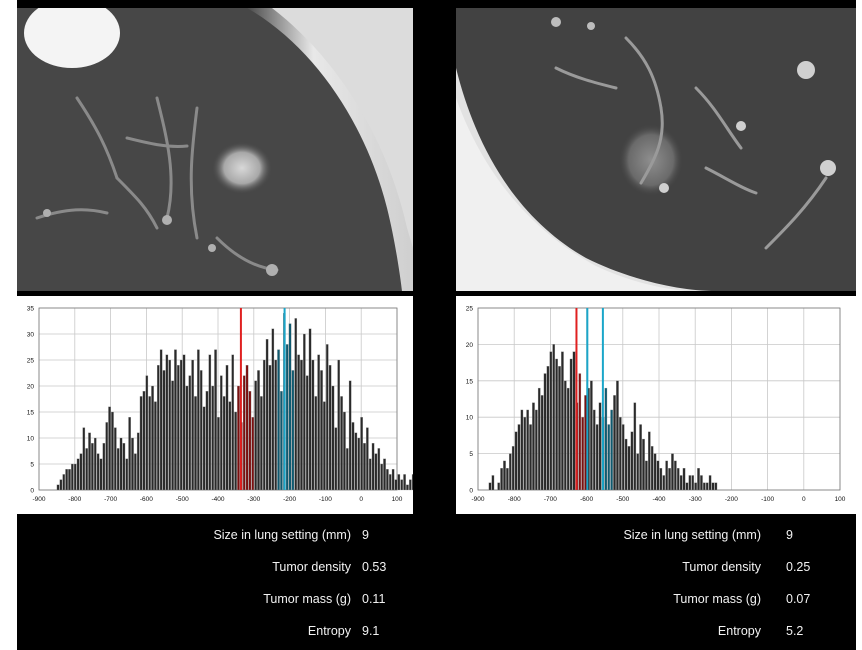 Image resolution: width=862 pixels, height=650 pixels. What do you see at coordinates (656, 572) in the screenshot?
I see `stat-row: Tumor density 0.25` at bounding box center [656, 572].